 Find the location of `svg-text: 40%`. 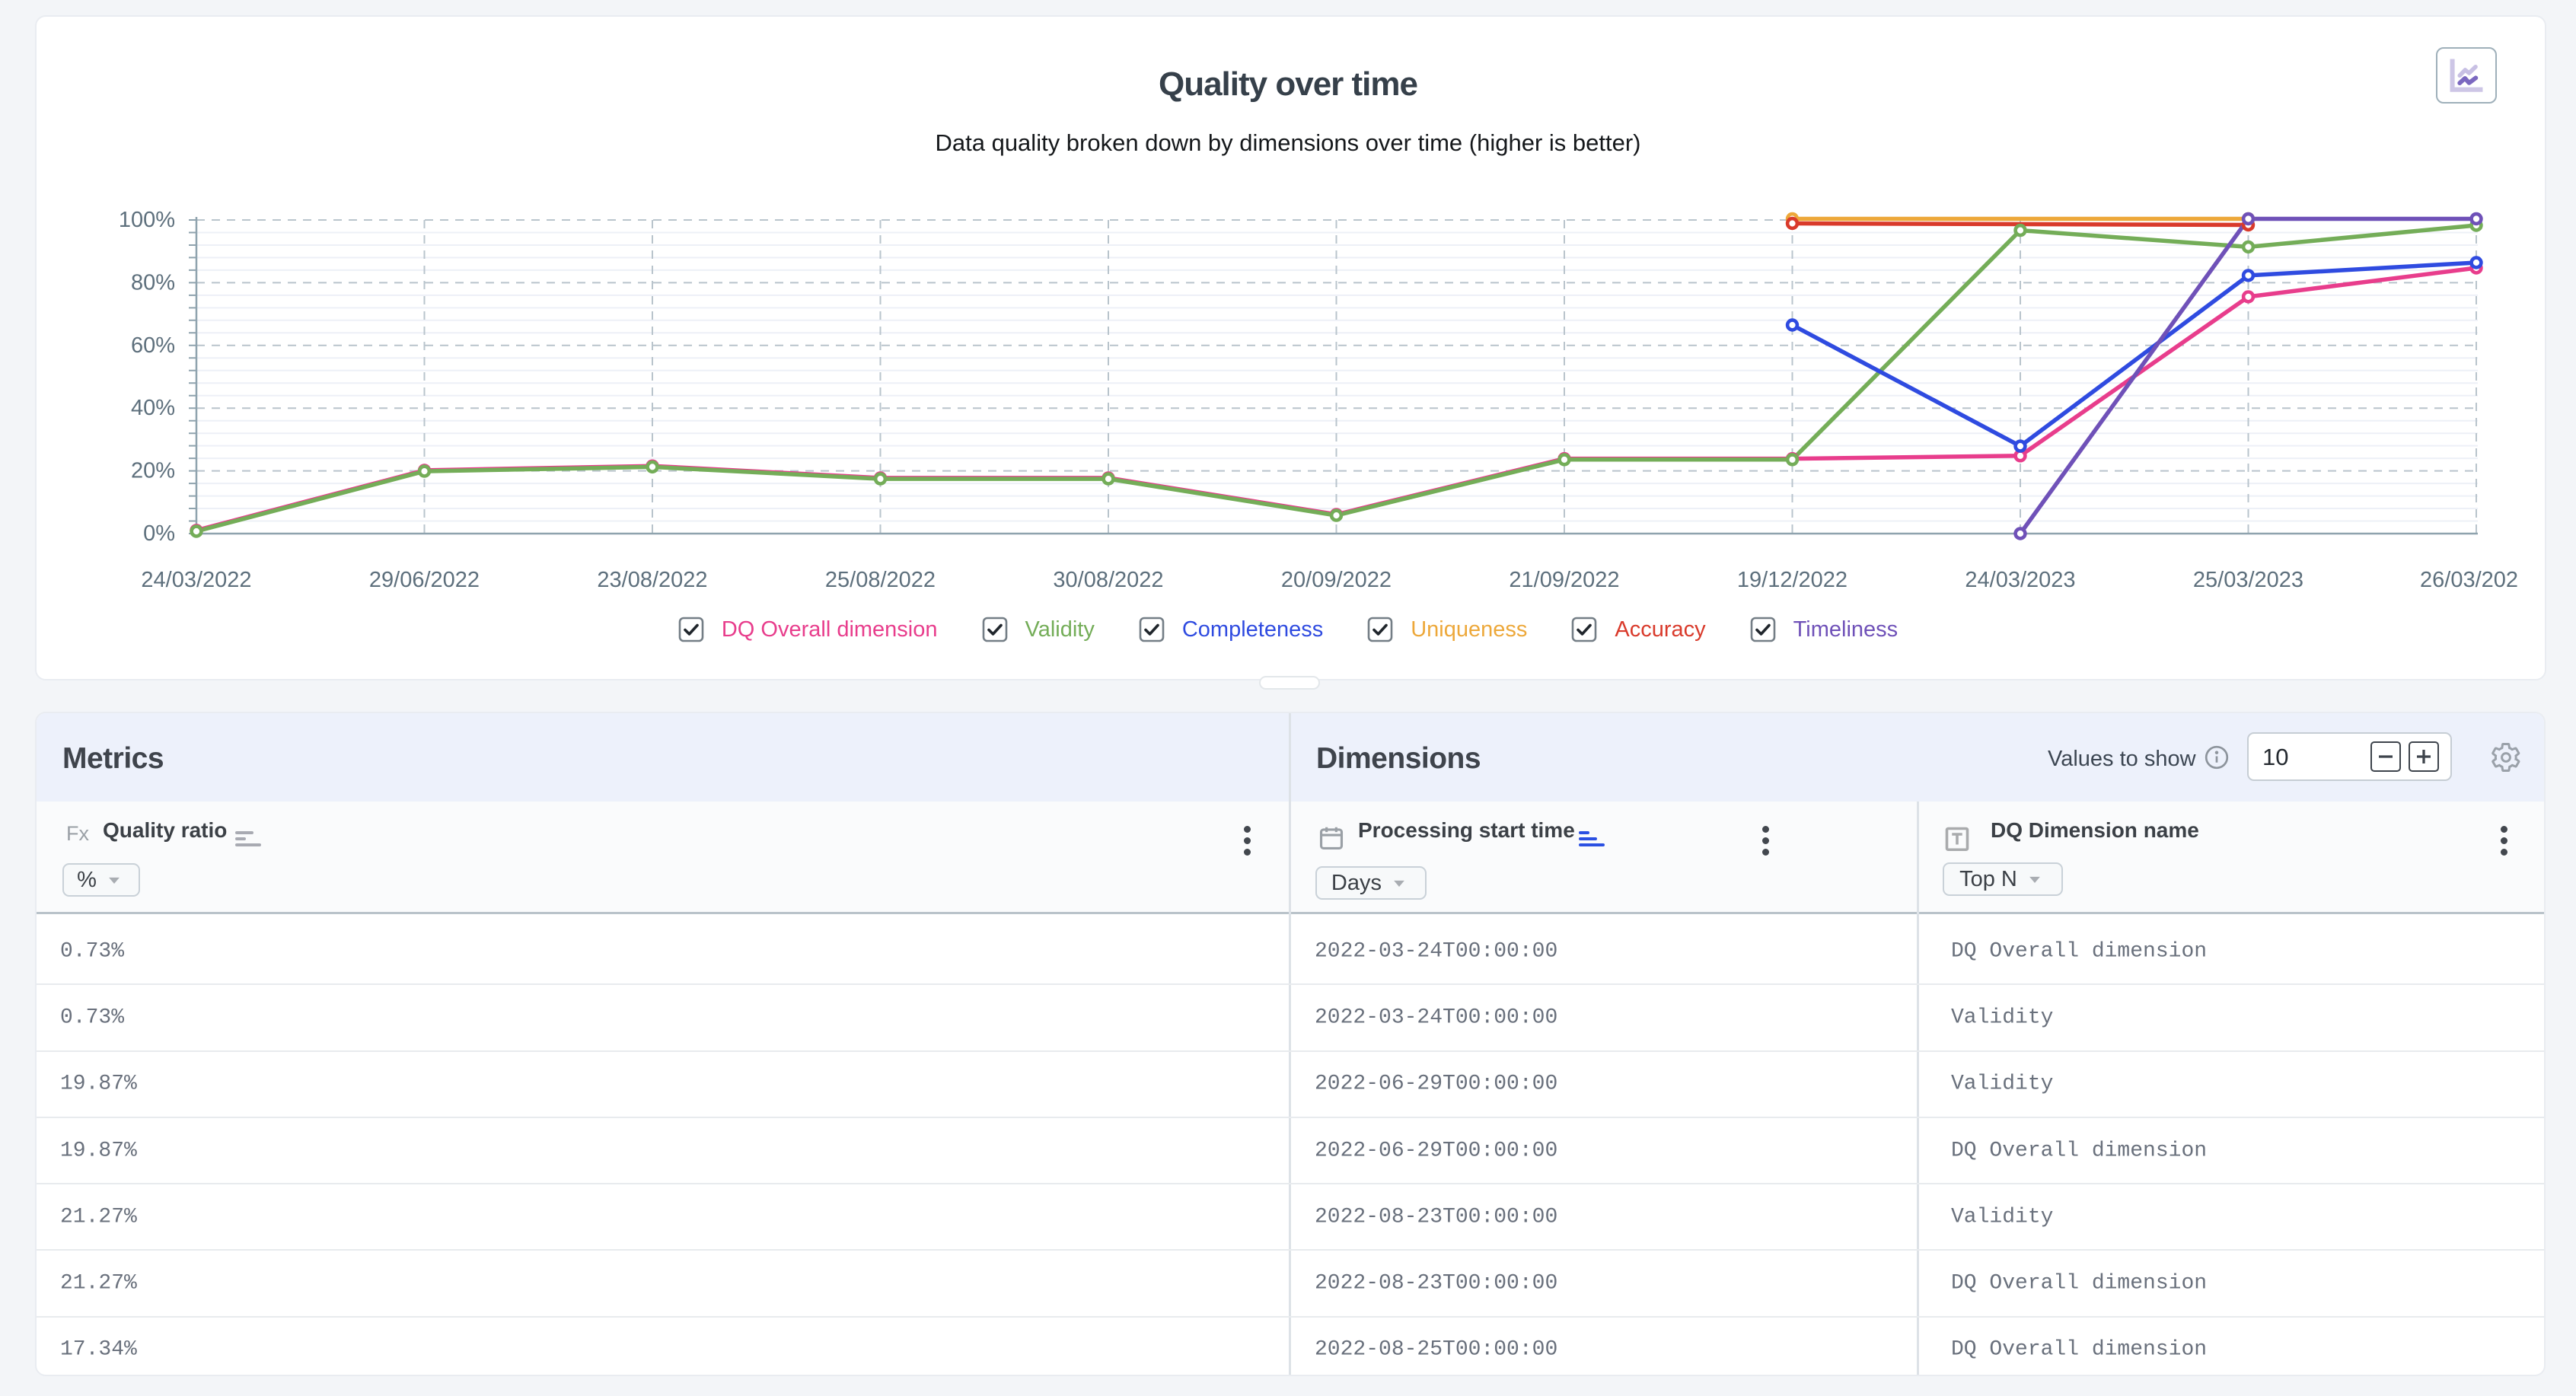

svg-text: 40% is located at coordinates (153, 408).